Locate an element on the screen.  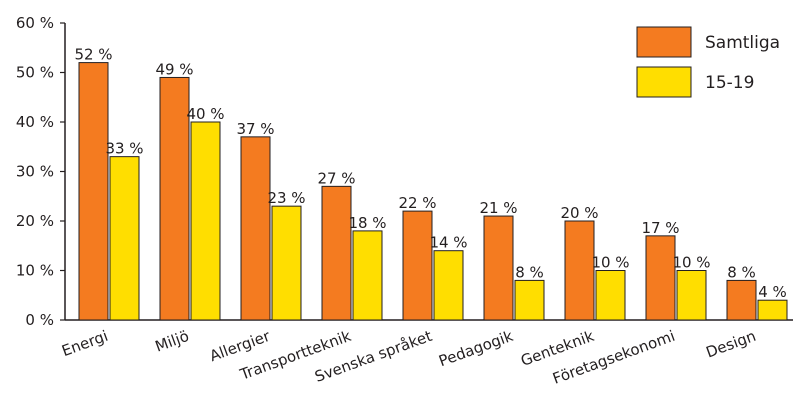
bar-value-label: 17 % is located at coordinates (660, 228).